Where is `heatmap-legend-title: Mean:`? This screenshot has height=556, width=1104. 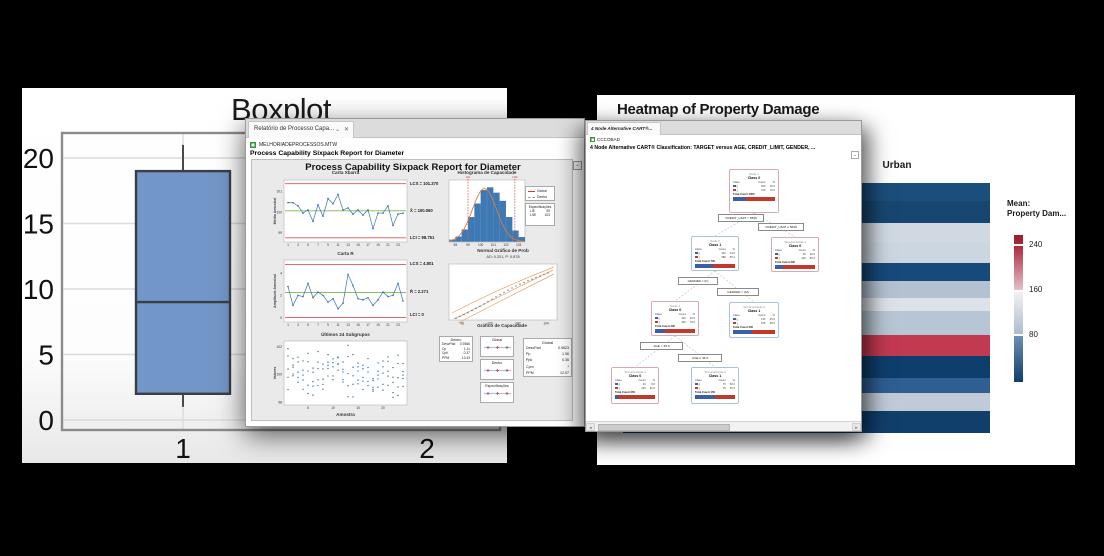
heatmap-legend-title: Mean: is located at coordinates (1019, 203).